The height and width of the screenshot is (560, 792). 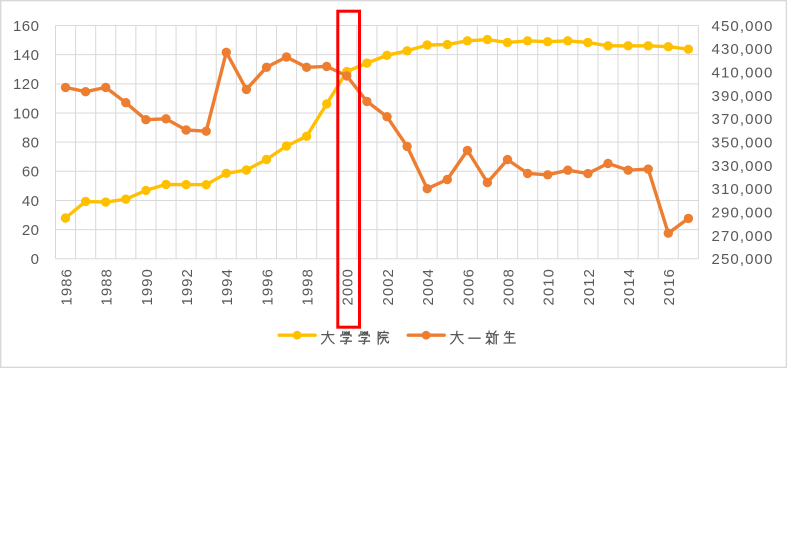 What do you see at coordinates (589, 286) in the screenshot?
I see `svg-text: 2012` at bounding box center [589, 286].